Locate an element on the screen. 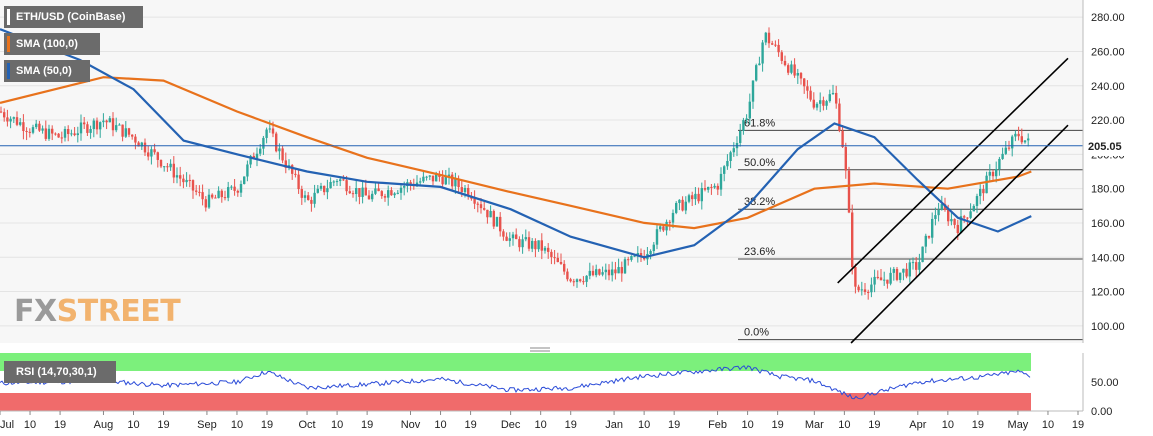 Image resolution: width=1153 pixels, height=436 pixels. legend-price-label: ETH/USD (CoinBase) is located at coordinates (71, 17).